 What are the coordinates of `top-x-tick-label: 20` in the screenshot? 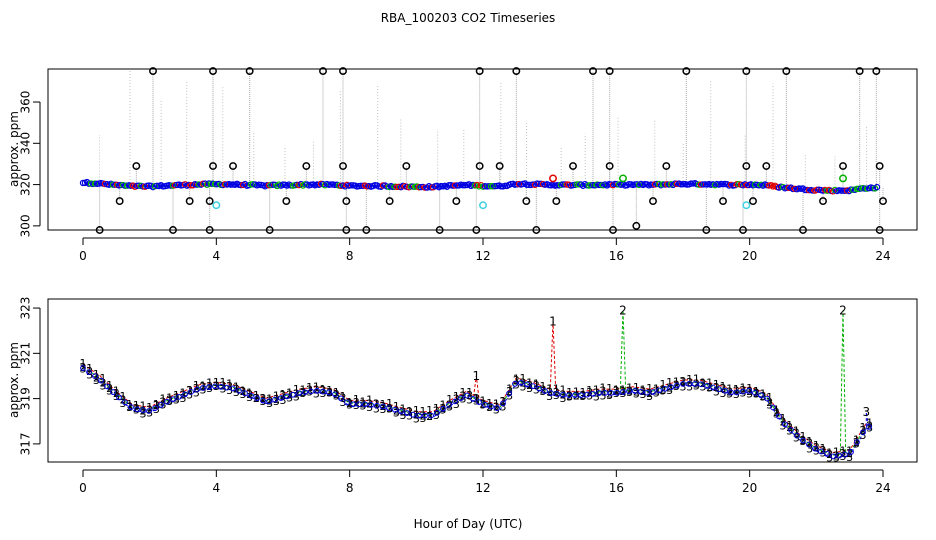 It's located at (749, 256).